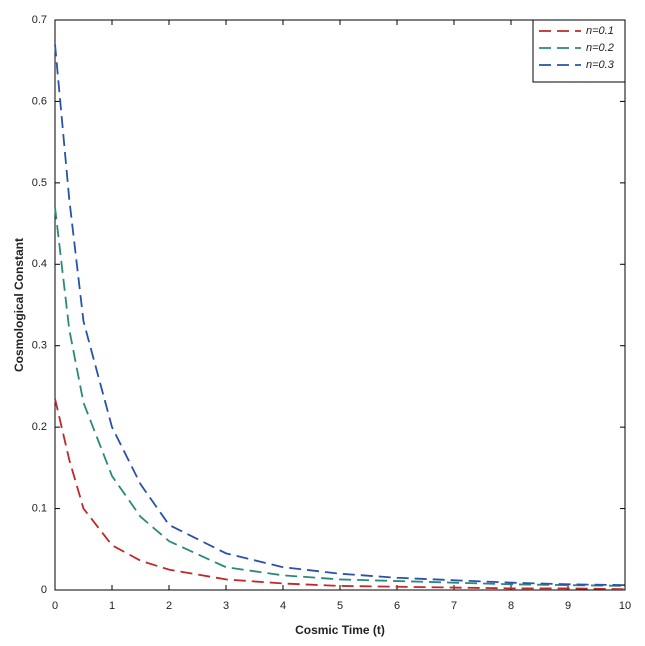  Describe the element at coordinates (600, 65) in the screenshot. I see `legend-label: n=0.3` at that location.